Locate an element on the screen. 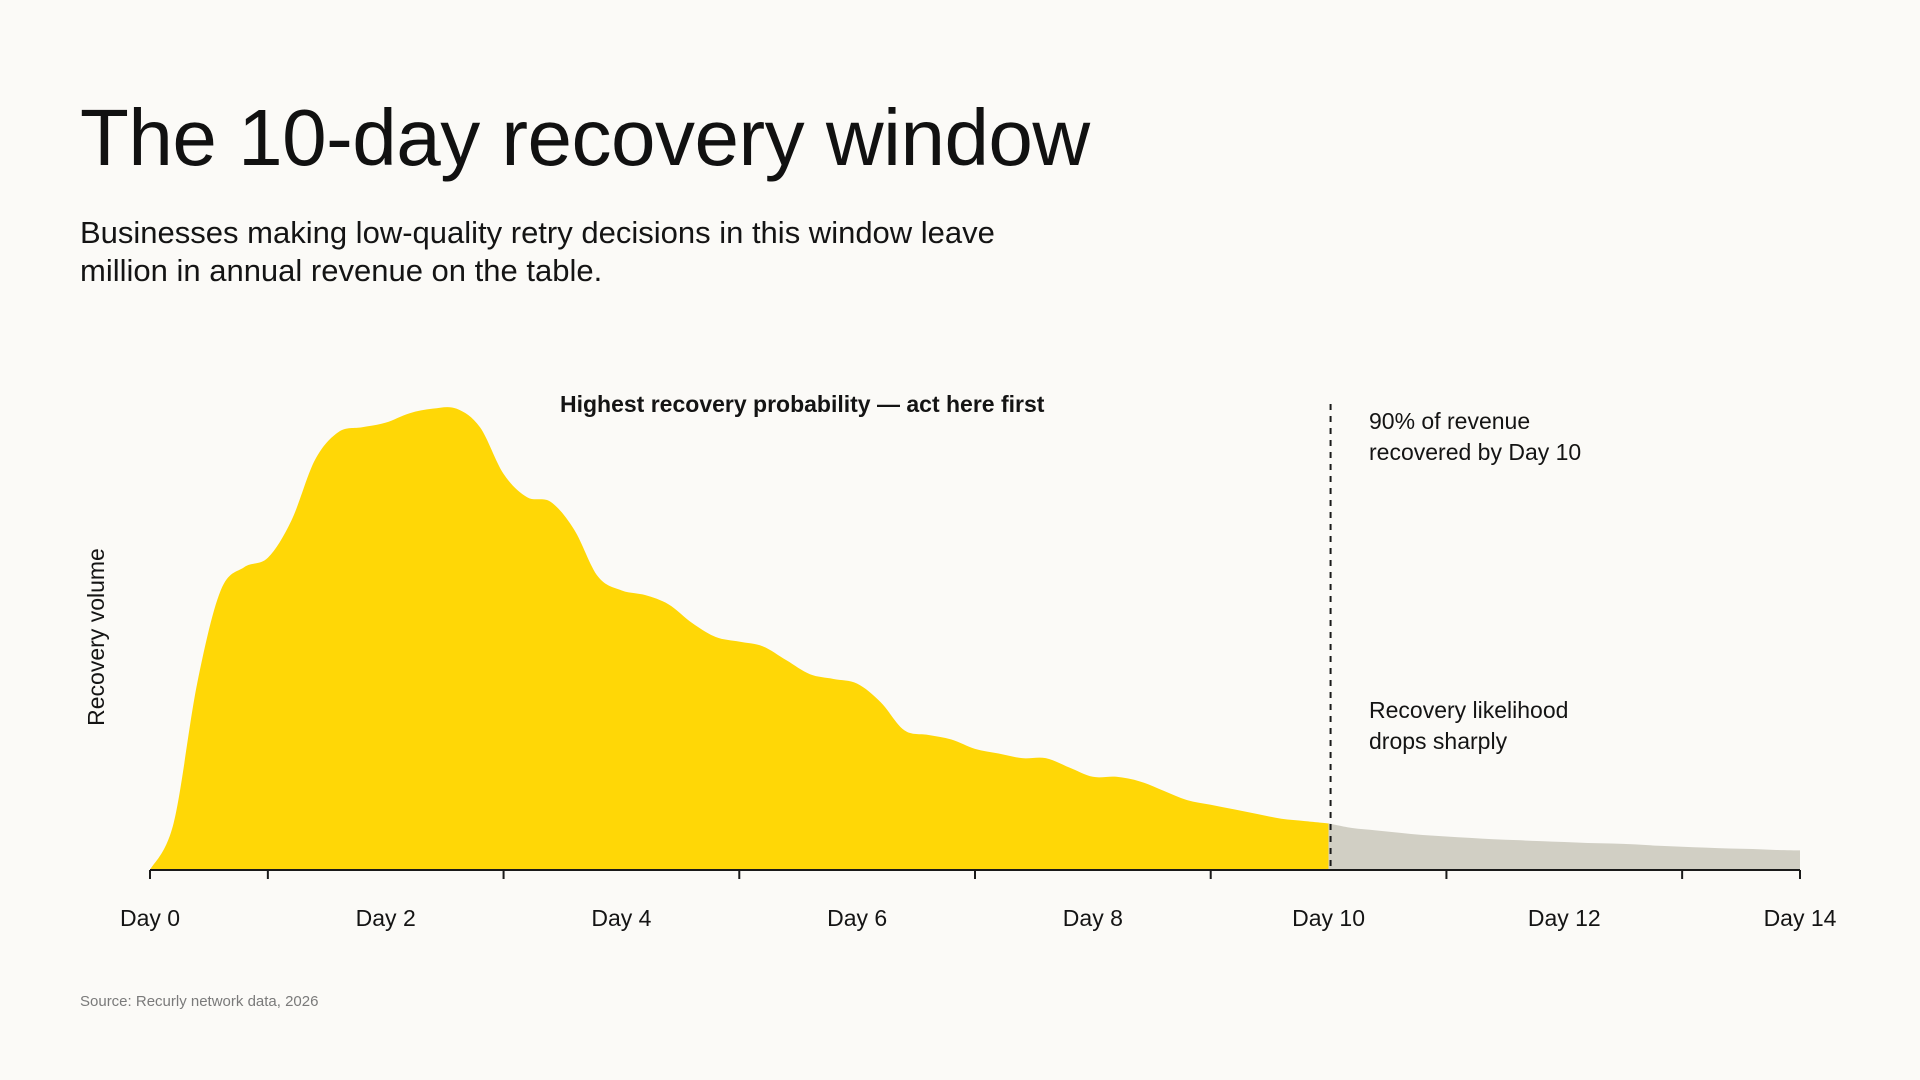  y-axis-label: Recovery volume is located at coordinates (96, 637).